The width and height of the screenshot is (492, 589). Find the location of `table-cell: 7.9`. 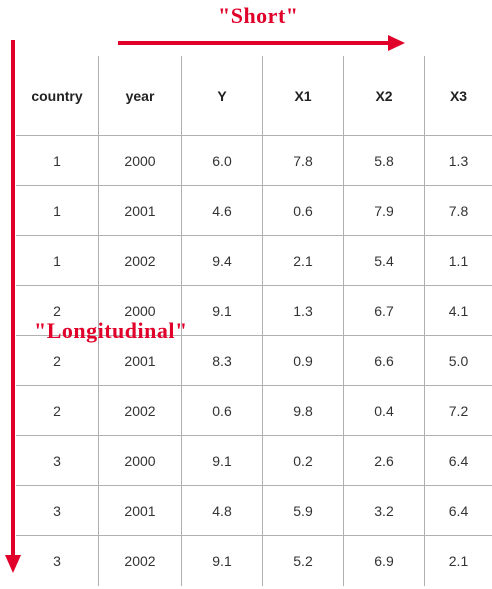

table-cell: 7.9 is located at coordinates (384, 211).